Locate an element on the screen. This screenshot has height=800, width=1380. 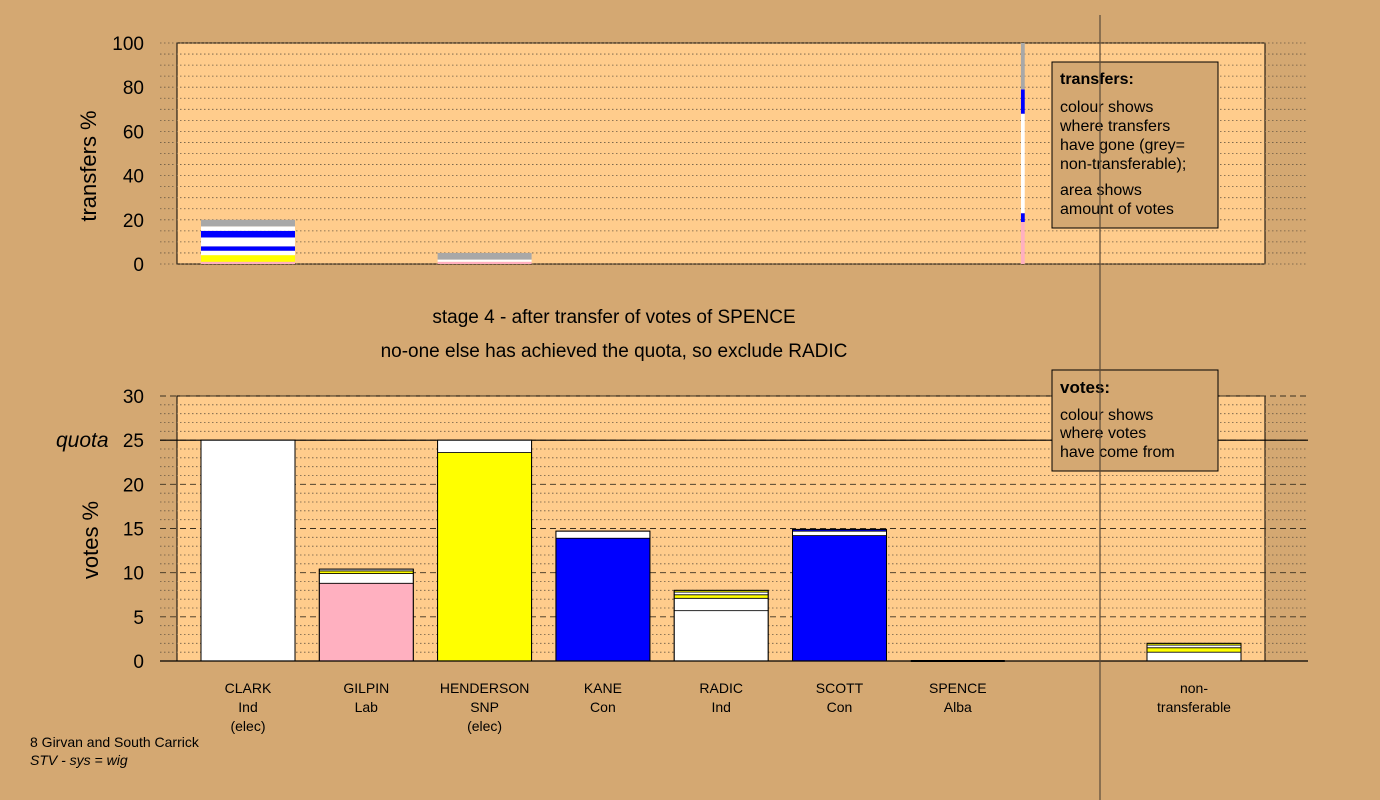
y-tick-label: 100 is located at coordinates (128, 44).